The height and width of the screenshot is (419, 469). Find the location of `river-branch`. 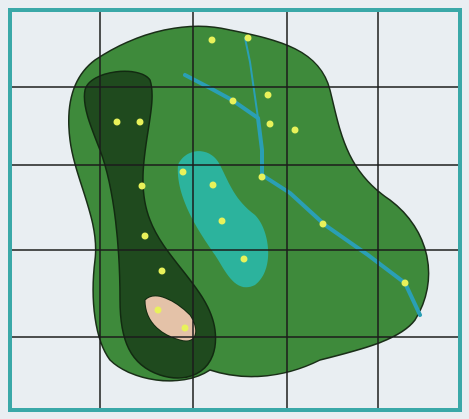

river-branch is located at coordinates (251, 78).